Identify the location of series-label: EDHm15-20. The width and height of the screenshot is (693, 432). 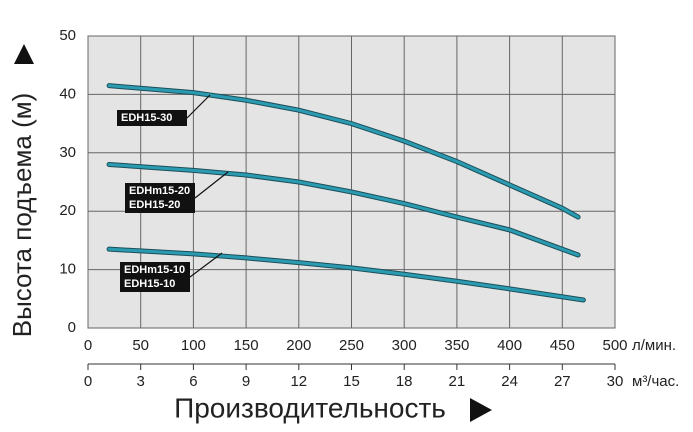
(159, 191).